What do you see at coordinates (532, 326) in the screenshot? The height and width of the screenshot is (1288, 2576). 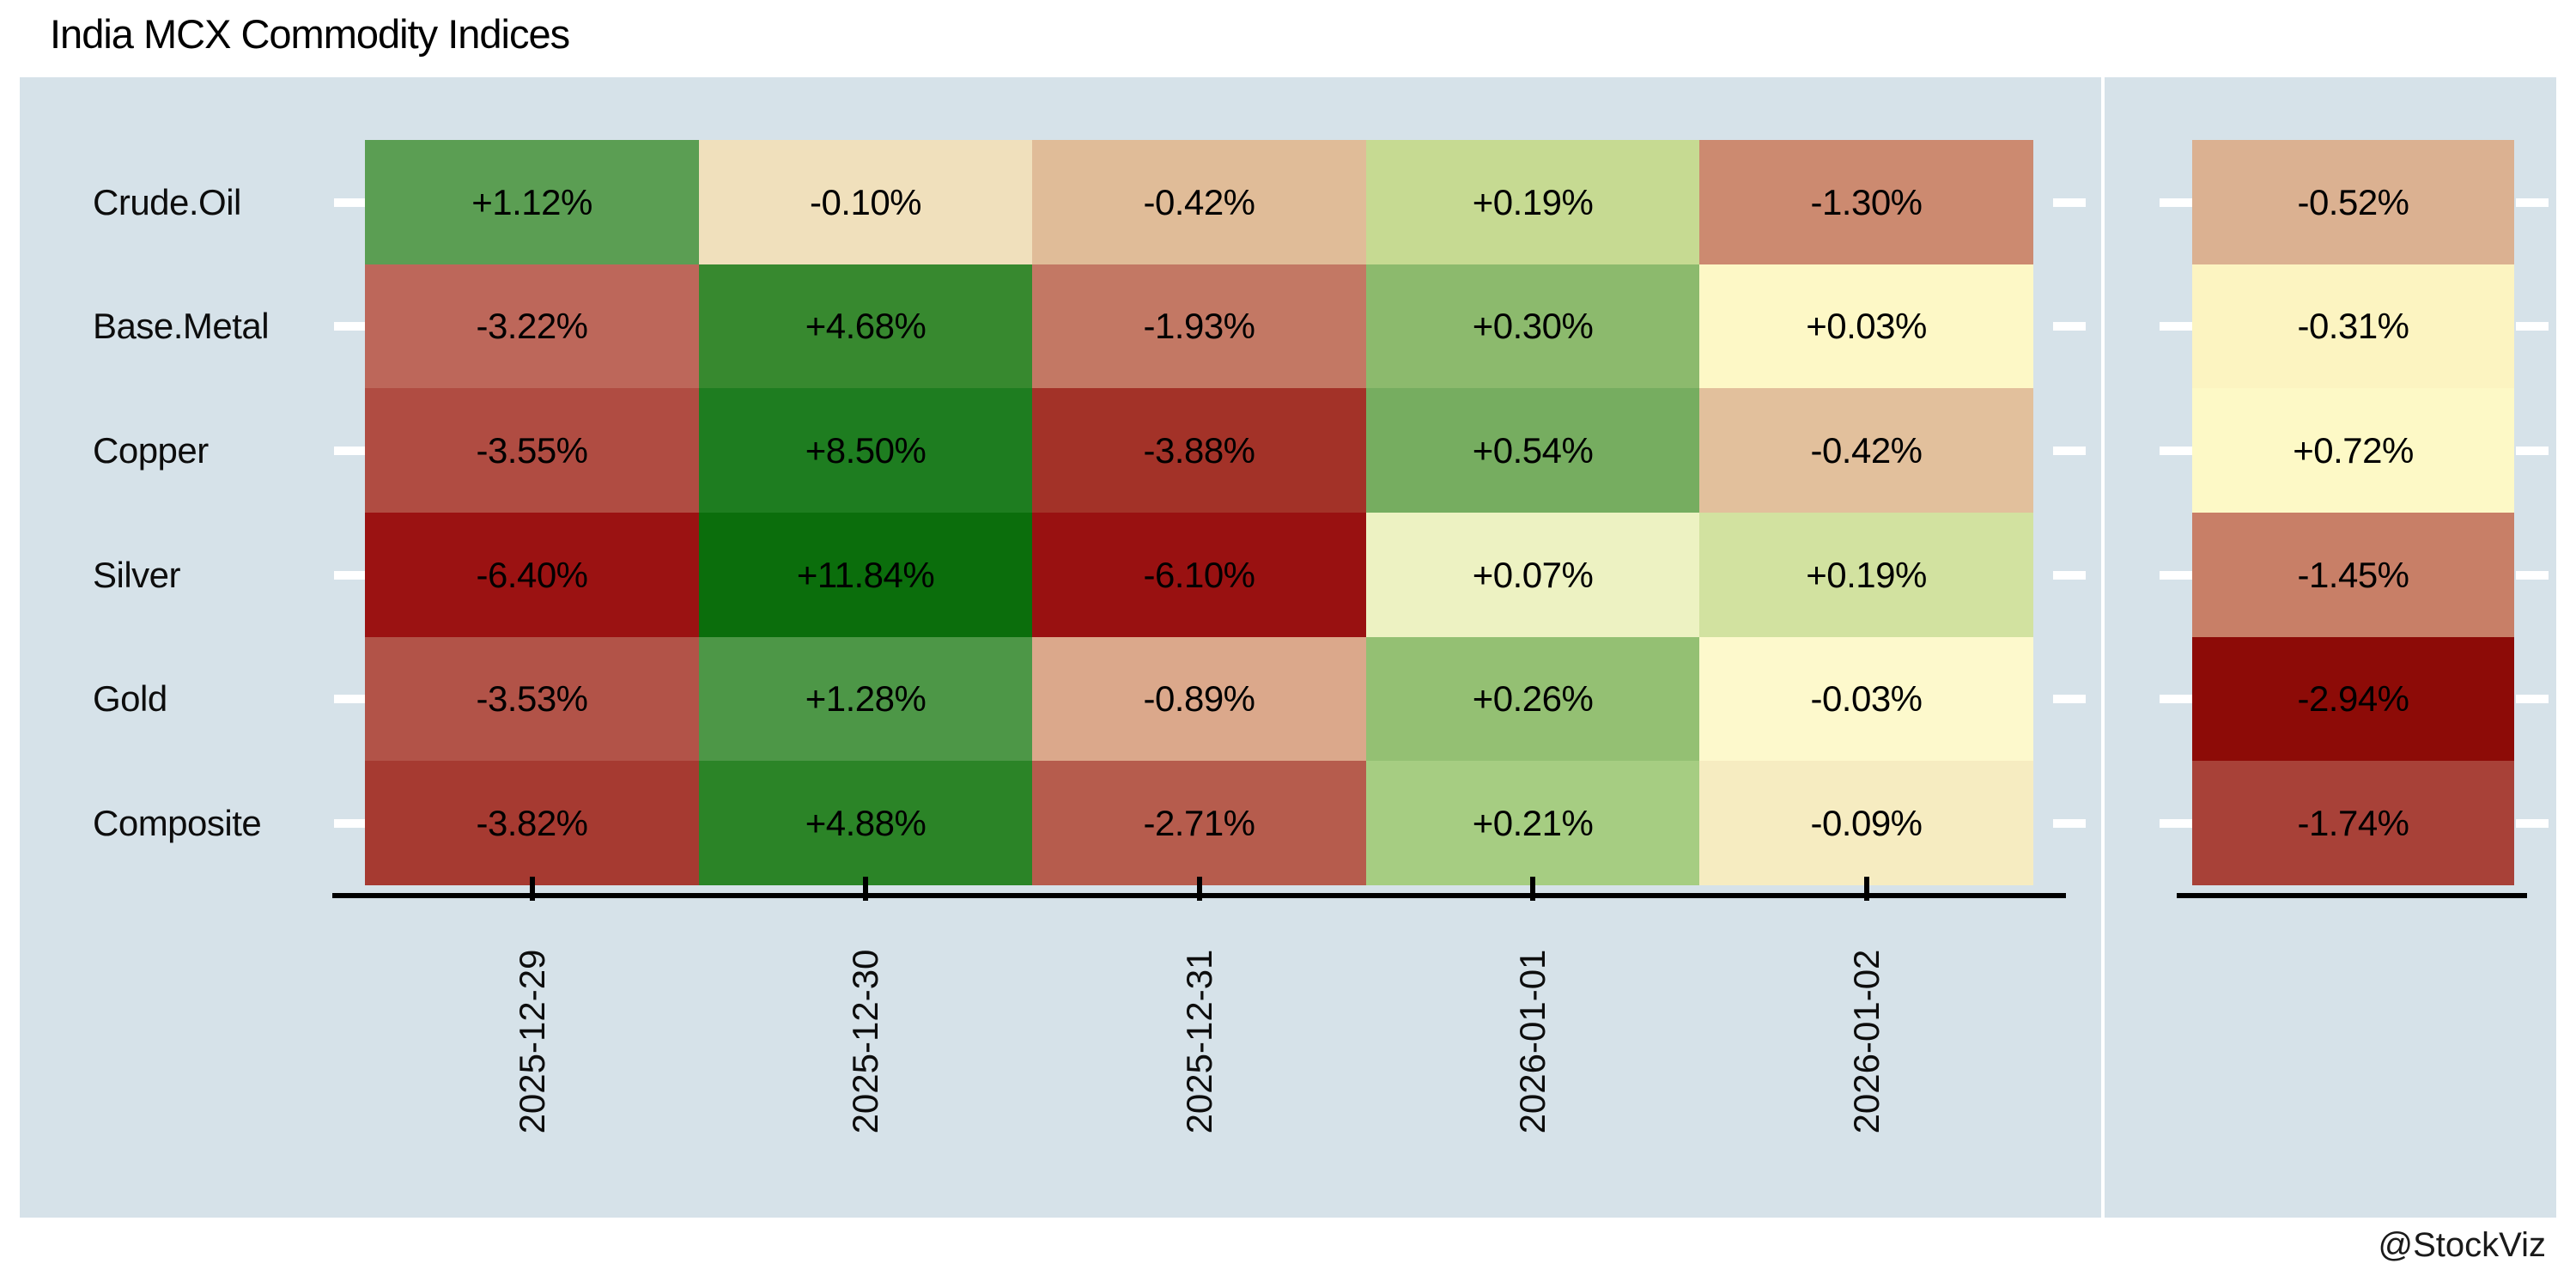 I see `heatmap-cell: -3.22%` at bounding box center [532, 326].